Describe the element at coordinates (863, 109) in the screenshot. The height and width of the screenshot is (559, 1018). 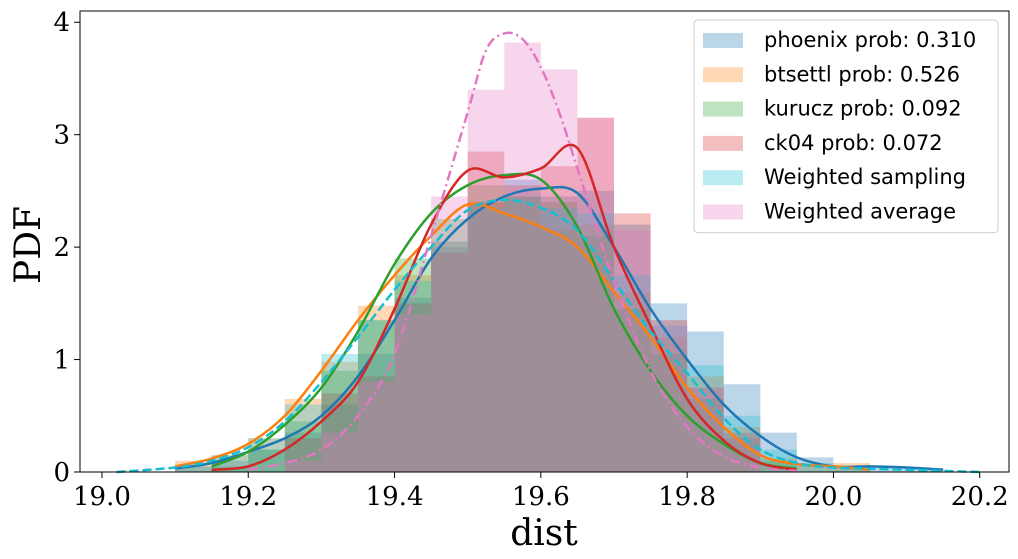
I see `legend-label: kurucz prob: 0.092` at that location.